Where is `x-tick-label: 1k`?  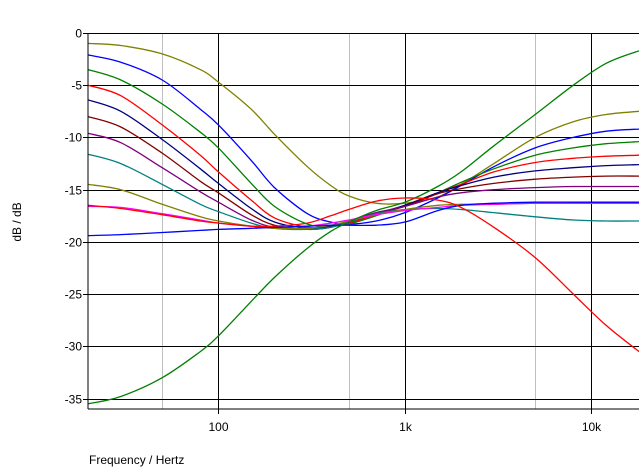
x-tick-label: 1k is located at coordinates (406, 427).